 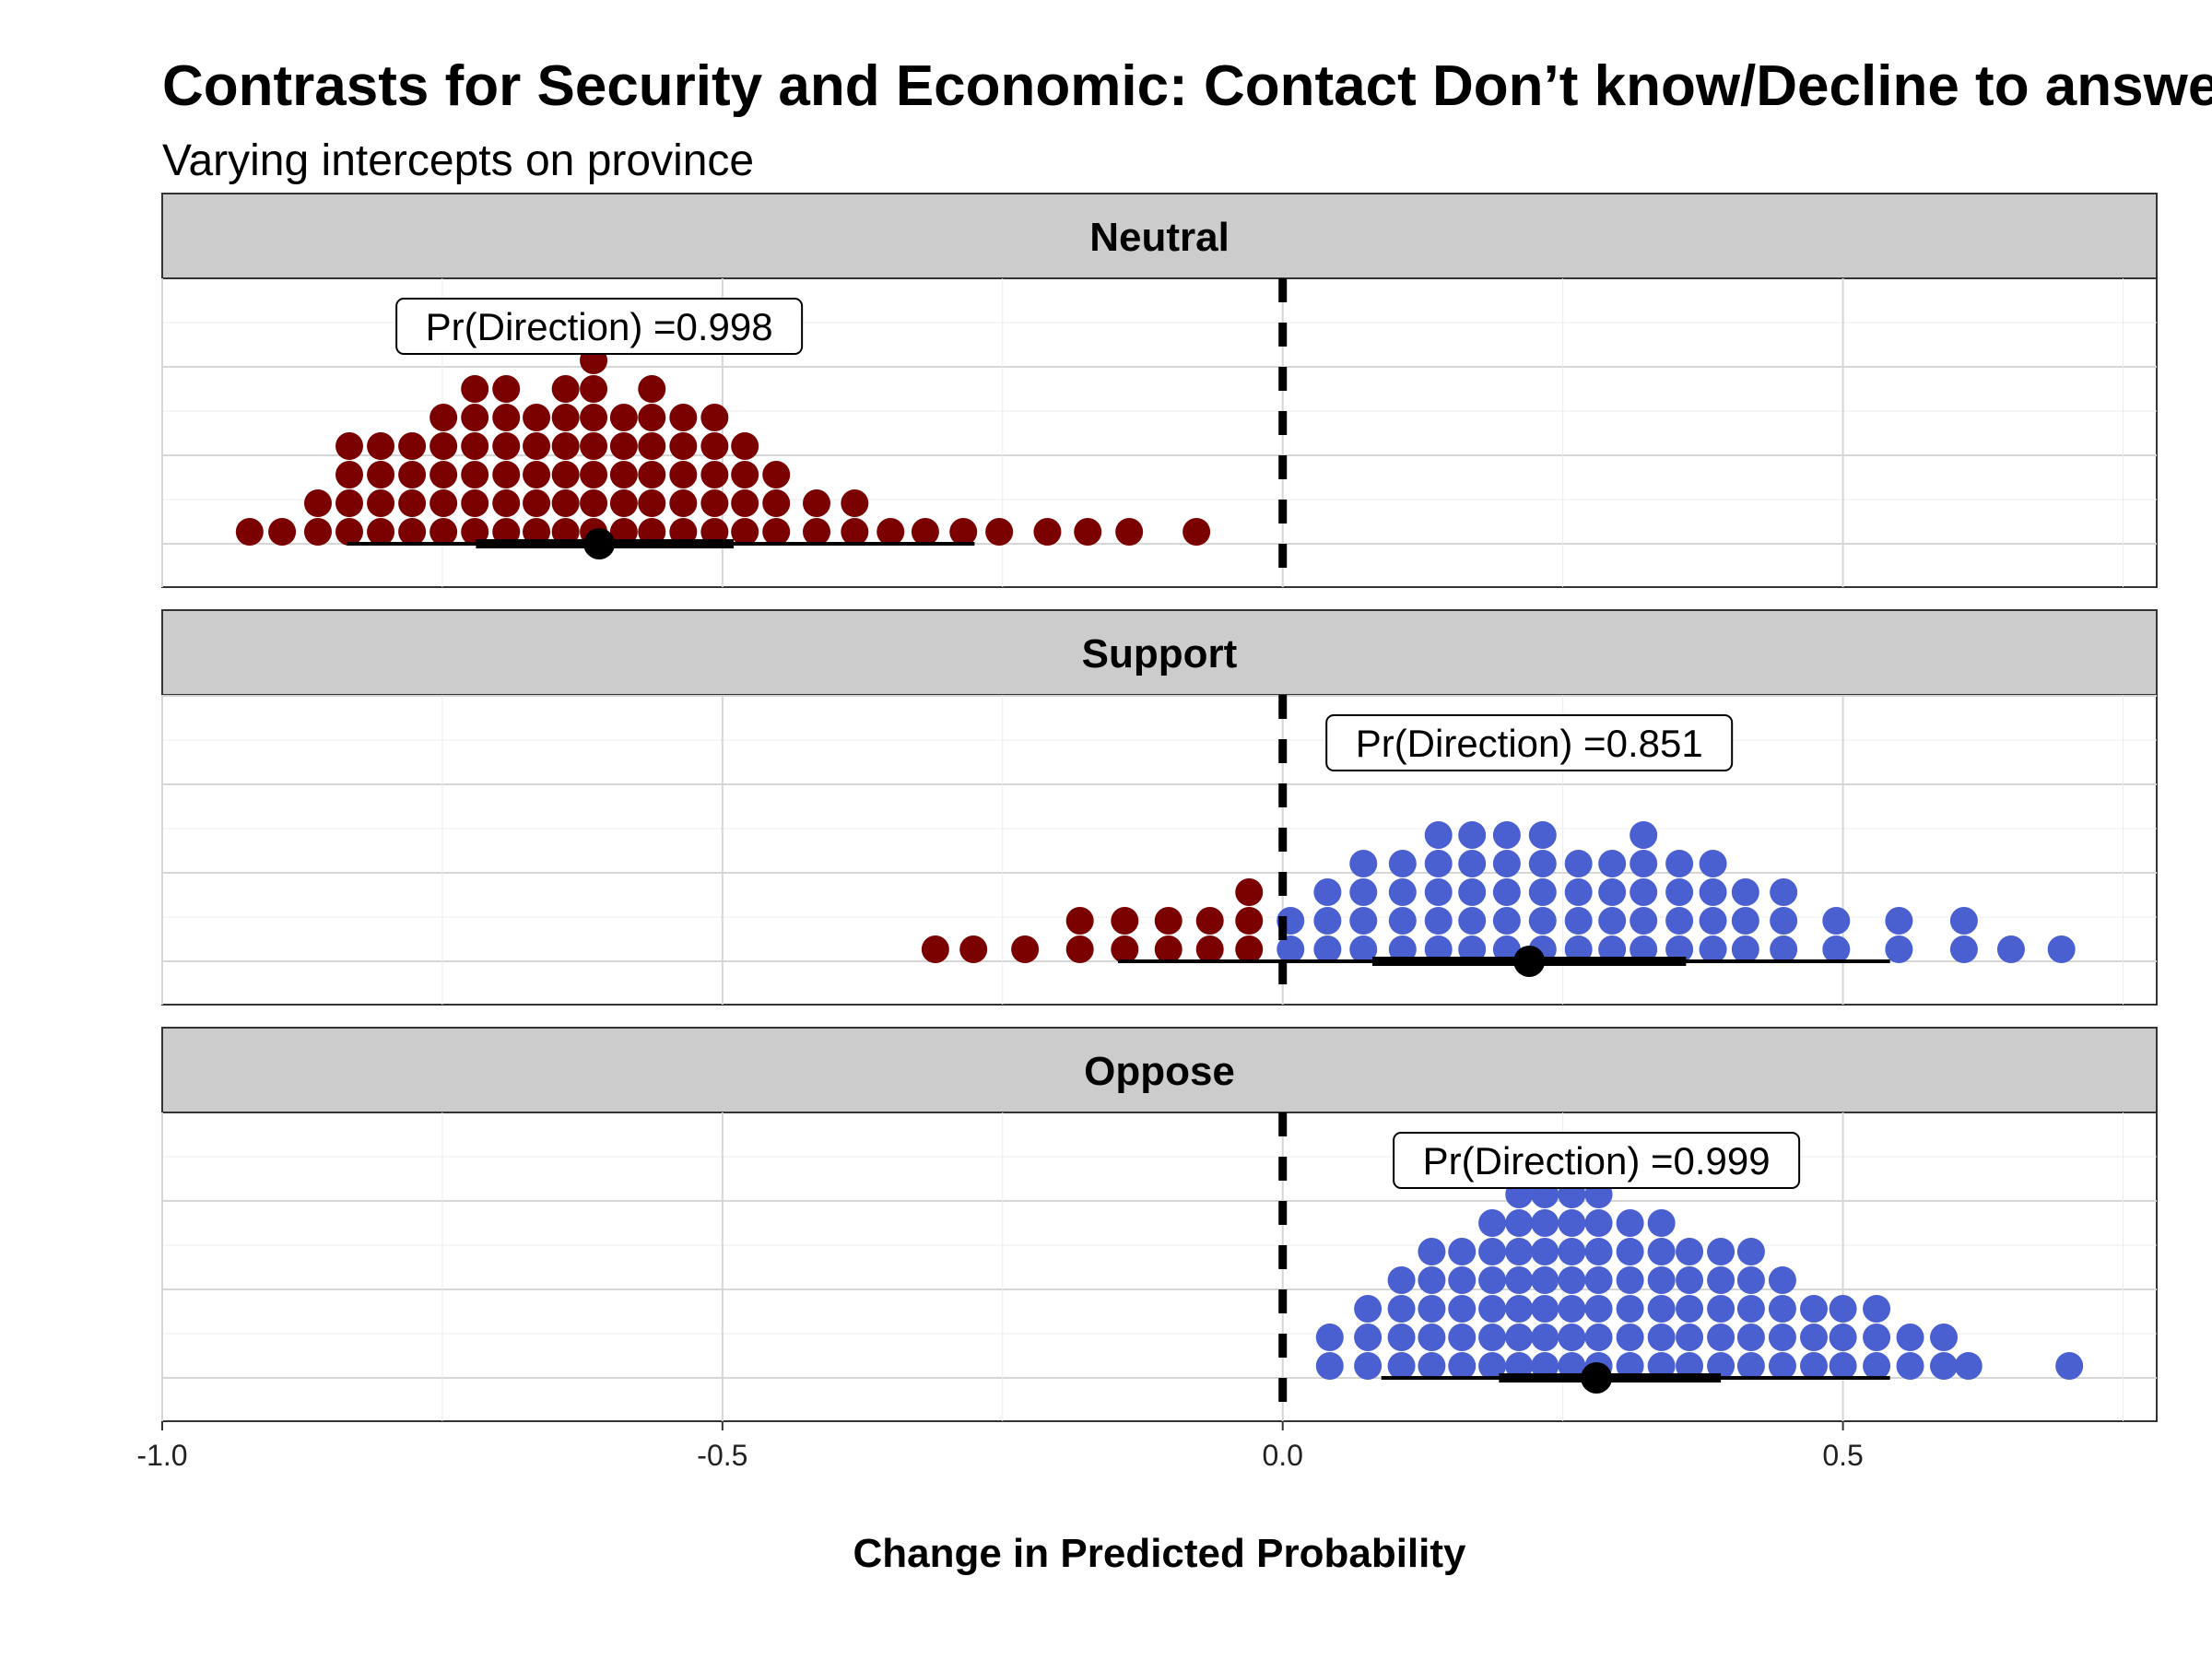 I want to click on chart-subtitle: Varying intercepts on province, so click(x=458, y=160).